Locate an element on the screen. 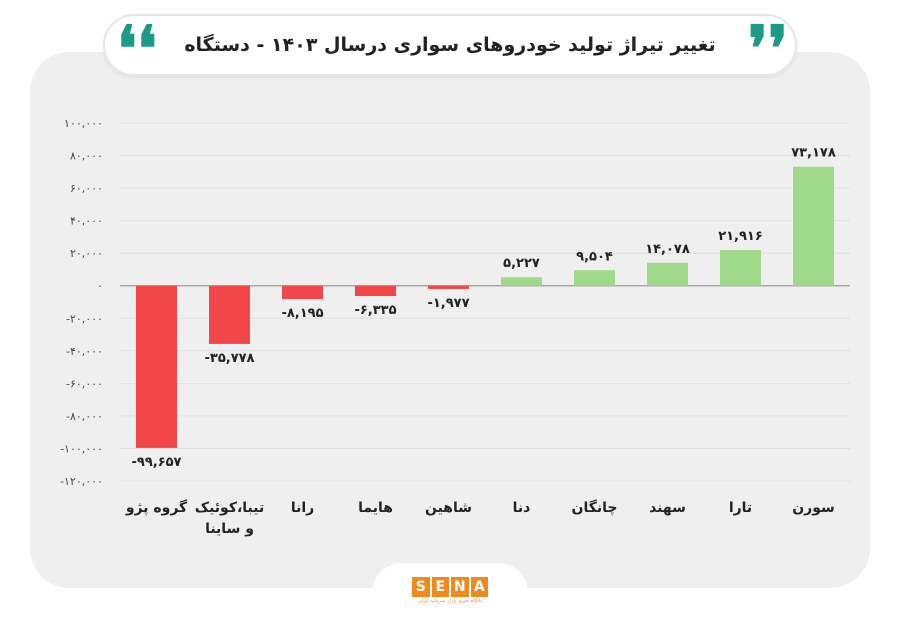 This screenshot has width=900, height=623. y-tick-label: -۸۰,۰۰۰ is located at coordinates (84, 416).